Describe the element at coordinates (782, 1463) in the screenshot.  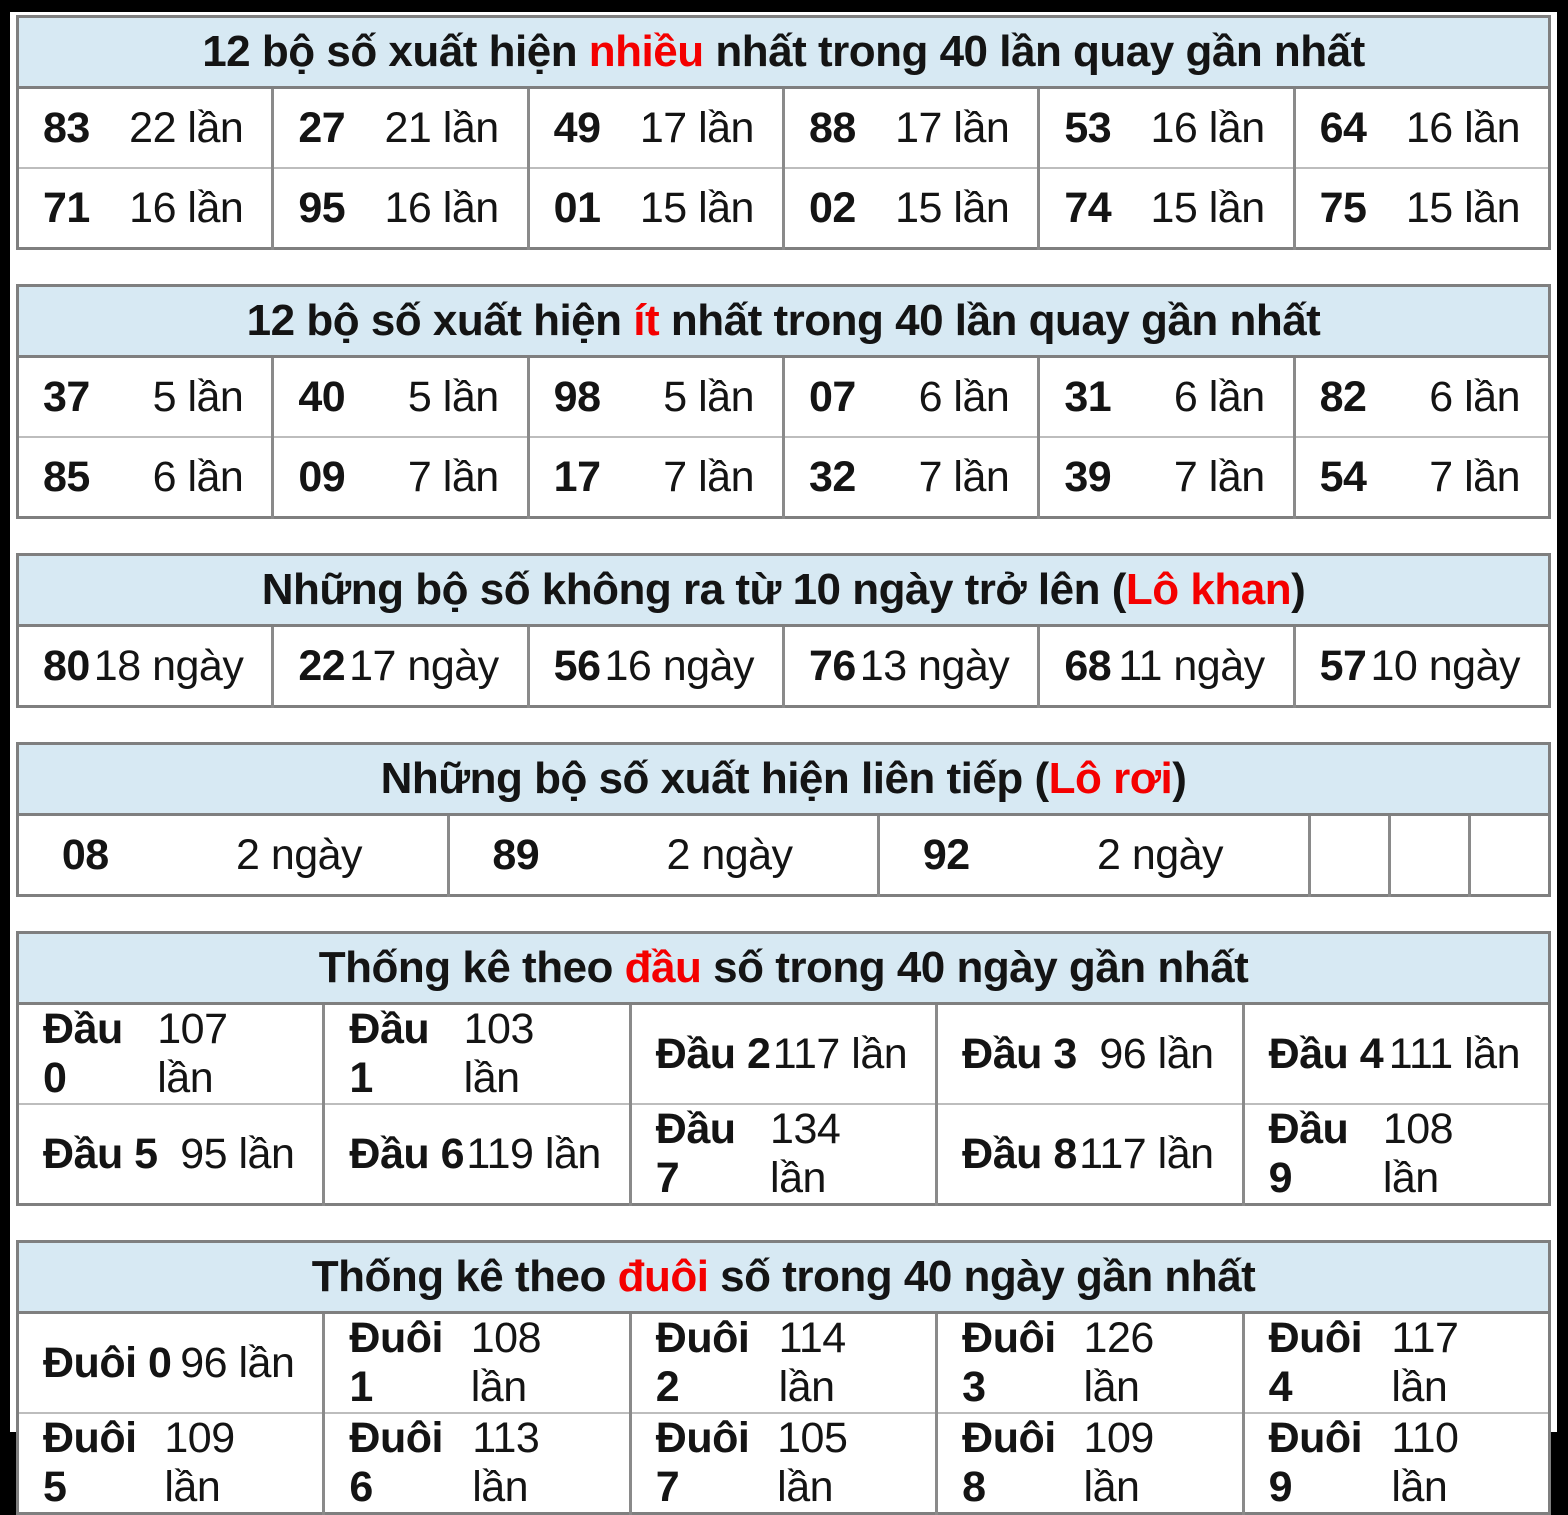
I see `stat-cell: Đuôi 7 105 lần` at that location.